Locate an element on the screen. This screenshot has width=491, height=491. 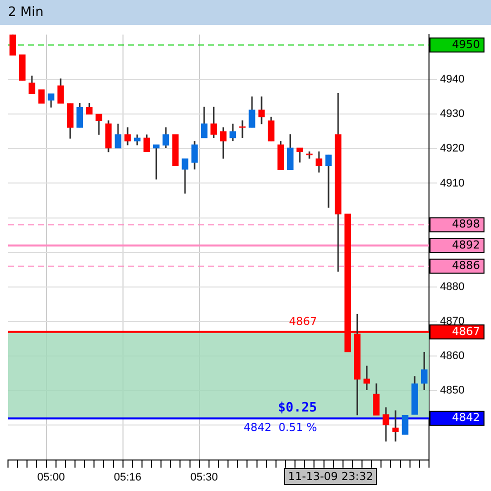
x-tick-label: 05:30 is located at coordinates (204, 477).